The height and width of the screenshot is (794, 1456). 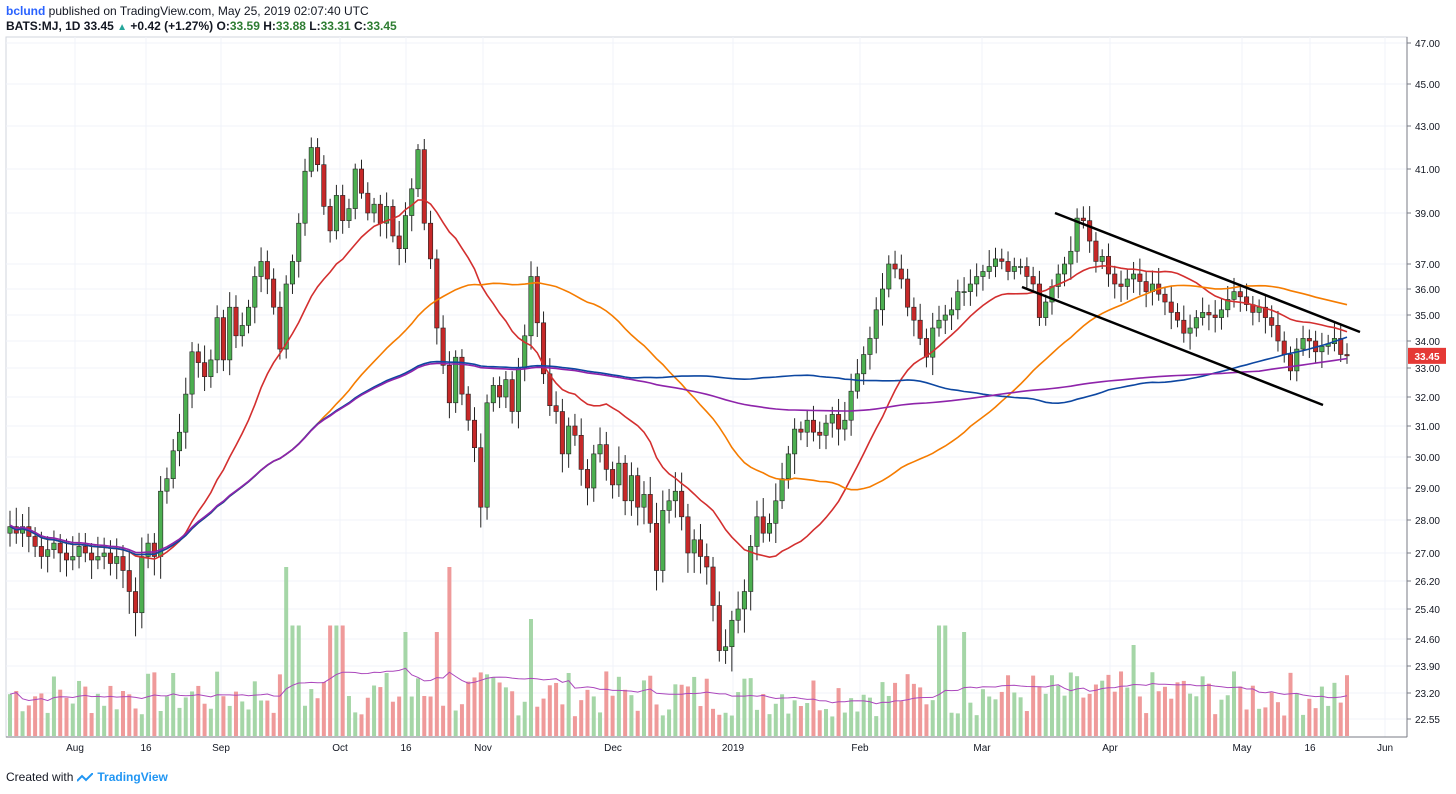 What do you see at coordinates (1427, 667) in the screenshot?
I see `y-tick-label: 23.90` at bounding box center [1427, 667].